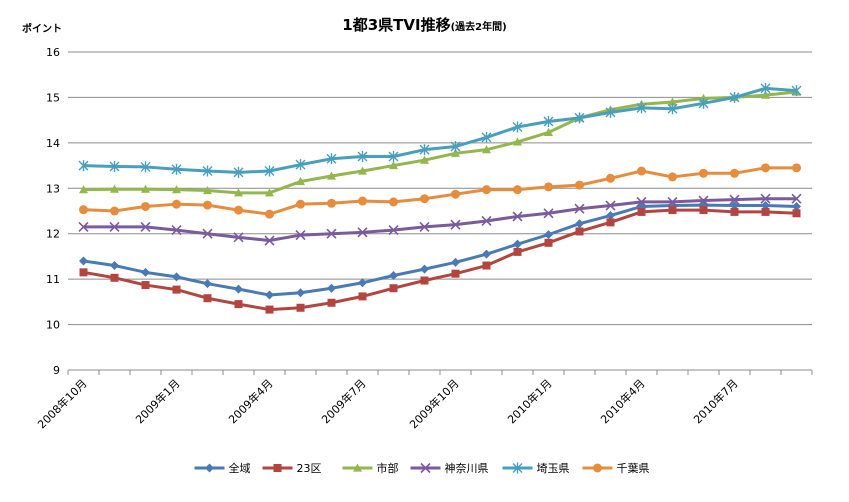  Describe the element at coordinates (42, 29) in the screenshot. I see `y-axis-unit-label: ポイント` at that location.